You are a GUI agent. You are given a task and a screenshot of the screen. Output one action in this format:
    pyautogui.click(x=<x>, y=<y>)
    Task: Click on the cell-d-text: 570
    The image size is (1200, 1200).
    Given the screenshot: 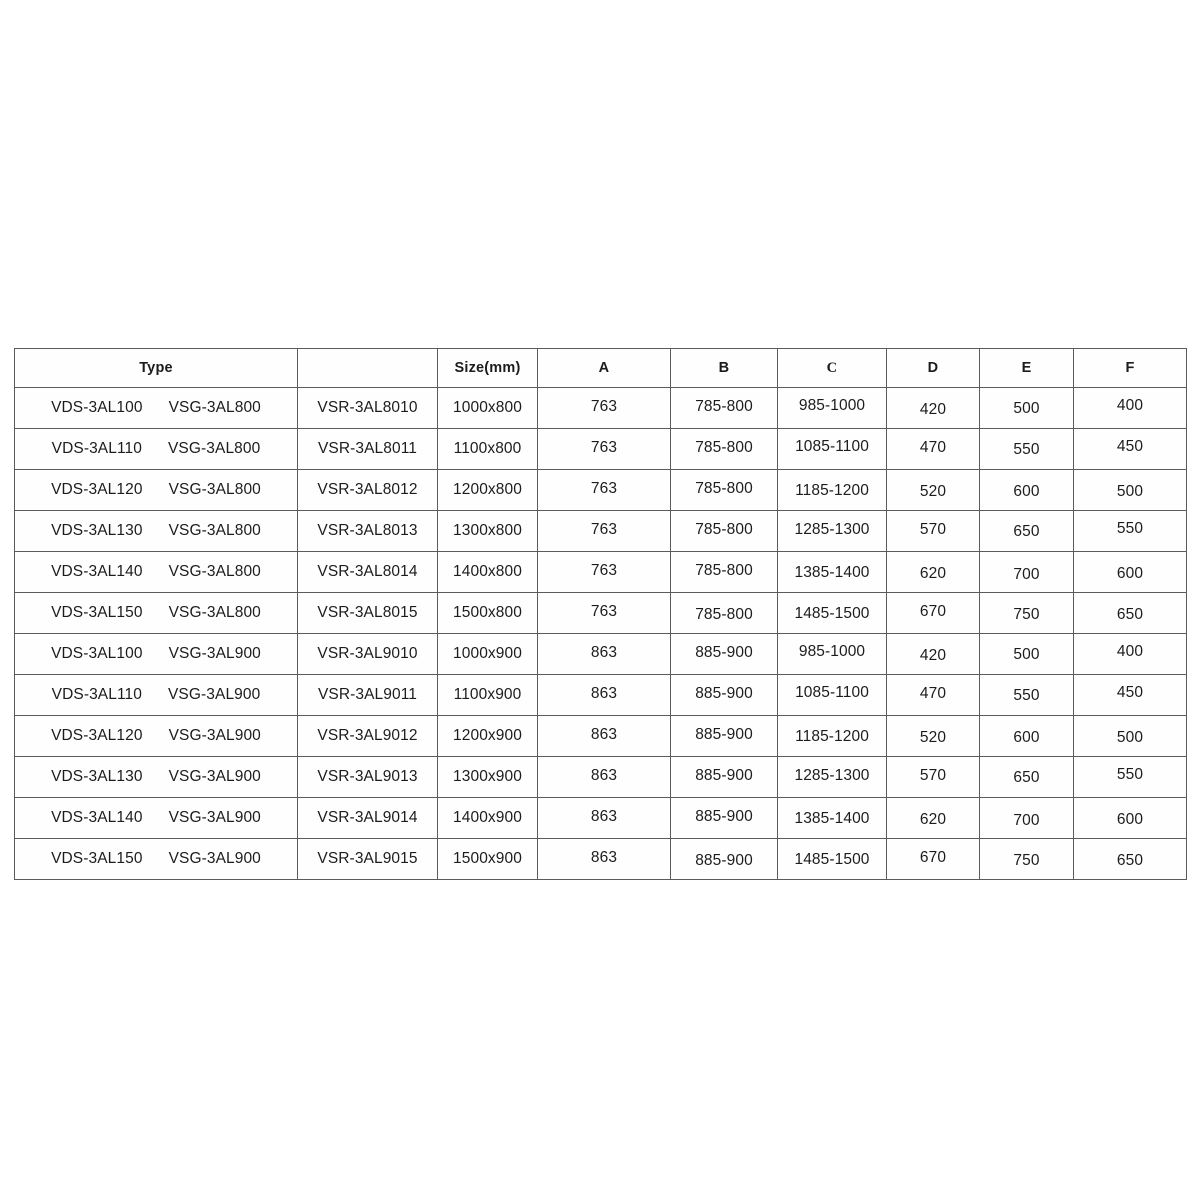 What is the action you would take?
    pyautogui.click(x=933, y=529)
    